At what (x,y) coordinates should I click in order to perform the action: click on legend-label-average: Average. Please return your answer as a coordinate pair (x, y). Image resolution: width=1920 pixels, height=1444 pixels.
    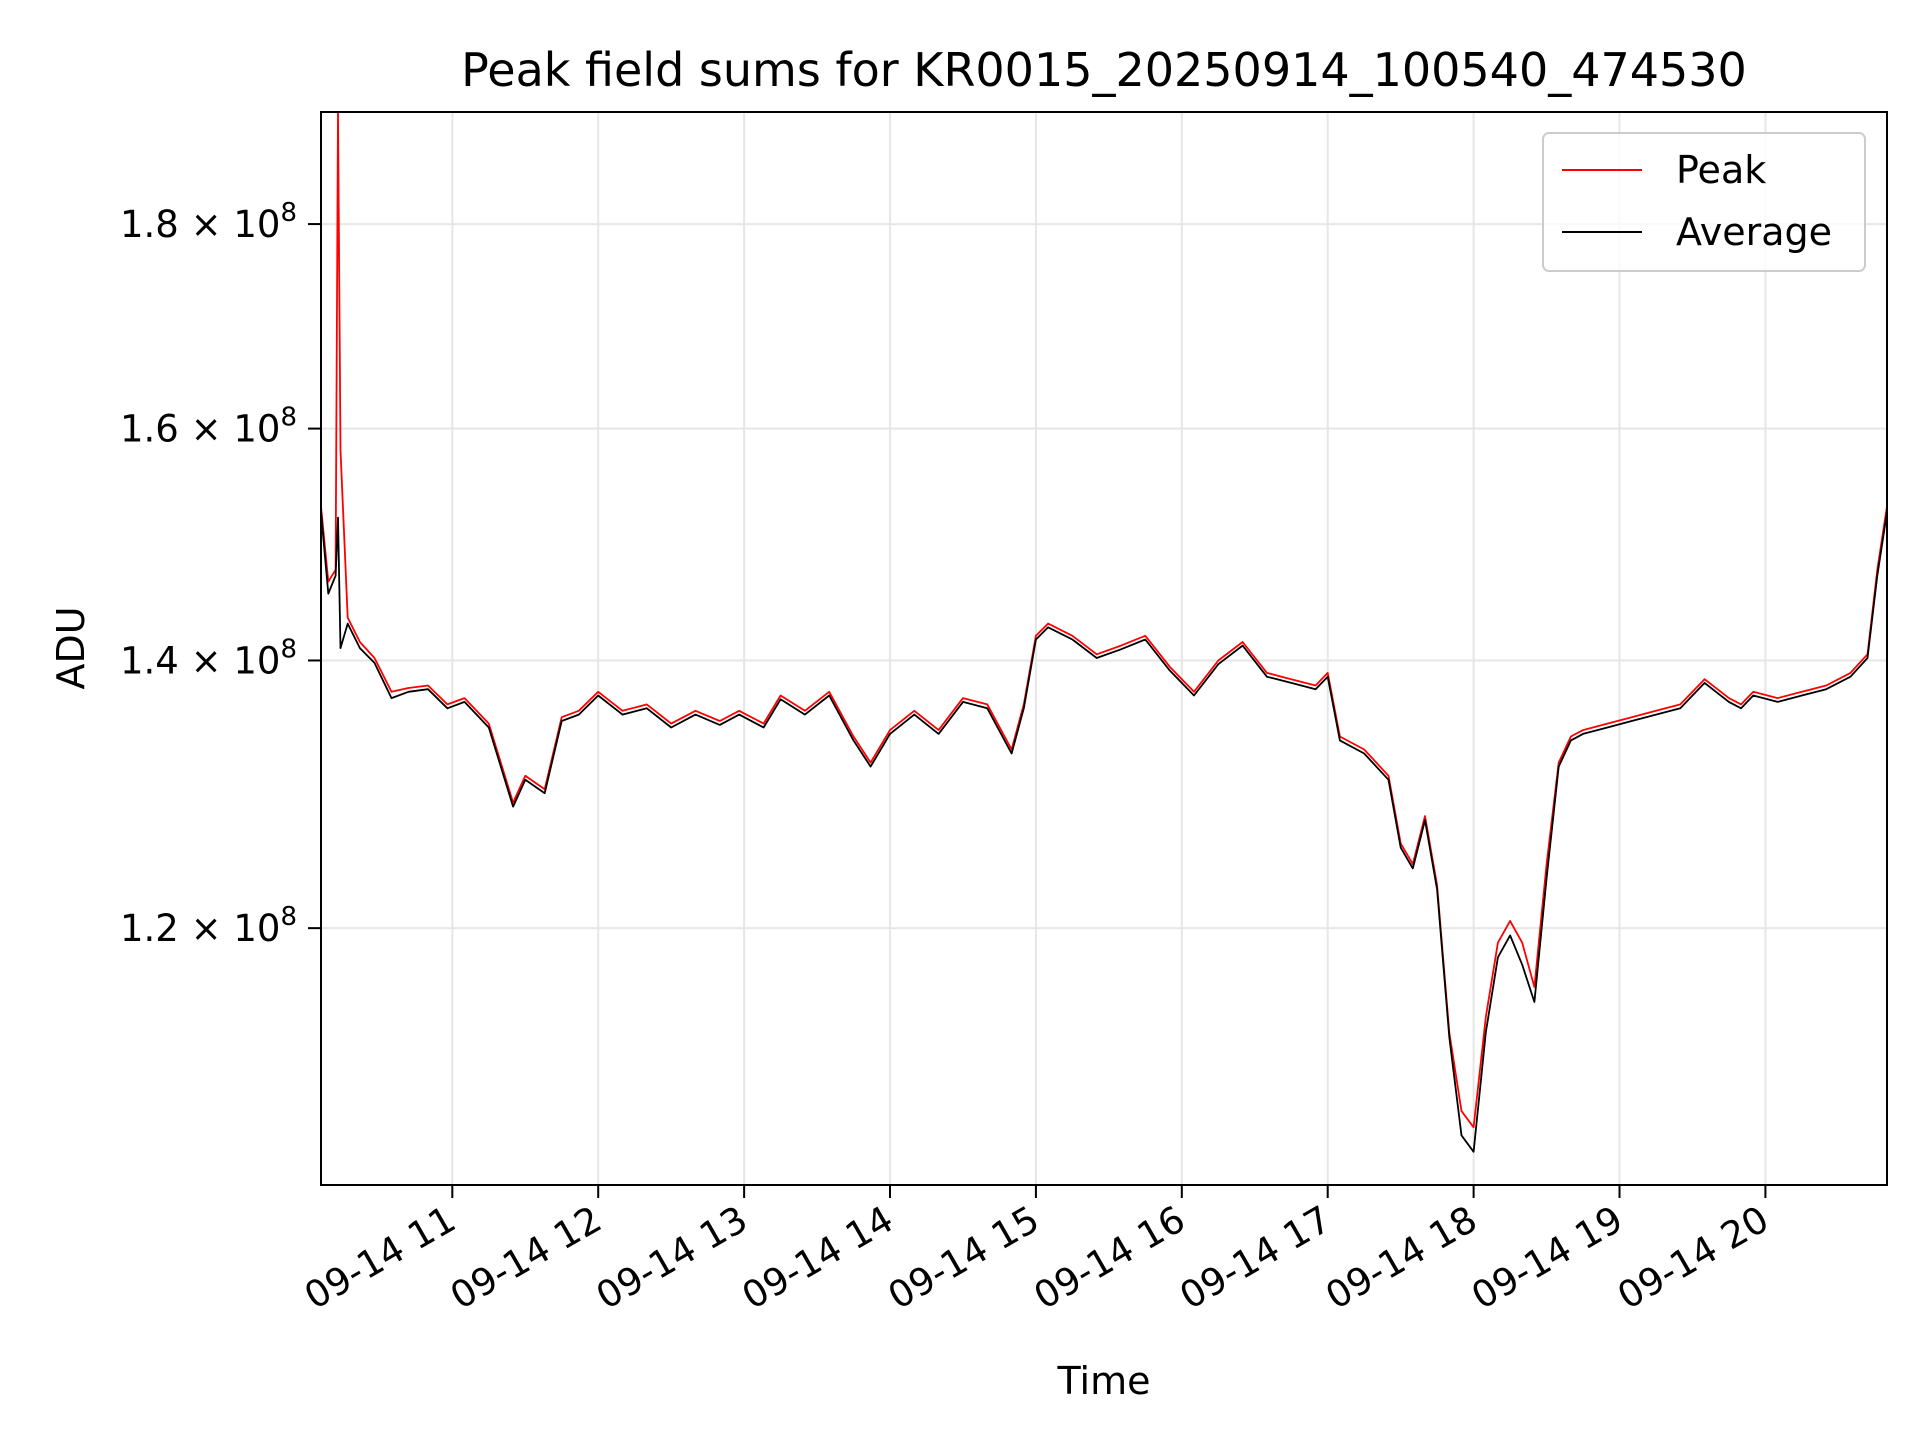
    Looking at the image, I should click on (1754, 232).